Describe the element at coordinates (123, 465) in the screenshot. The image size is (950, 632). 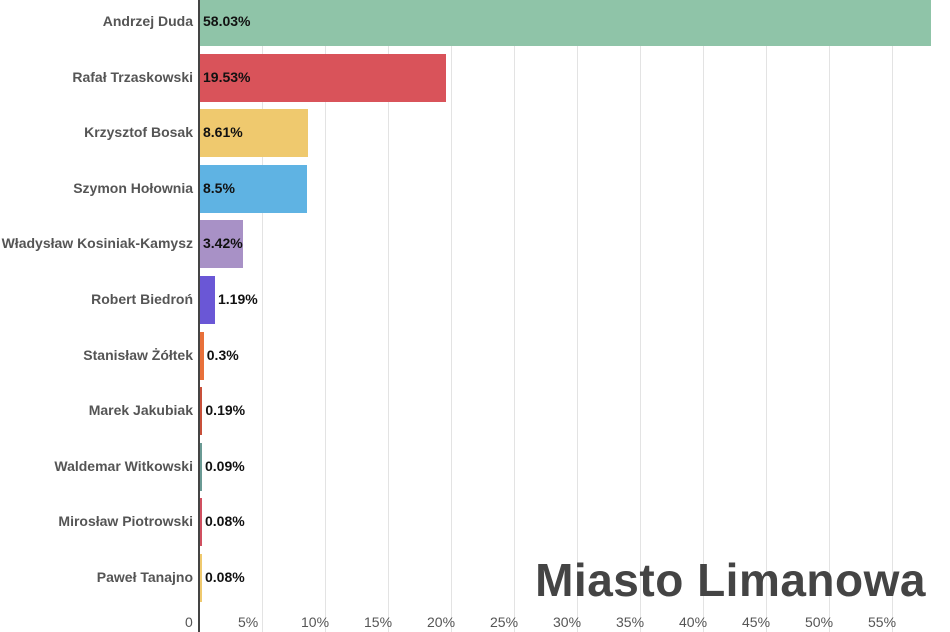
I see `category-label: Waldemar Witkowski` at that location.